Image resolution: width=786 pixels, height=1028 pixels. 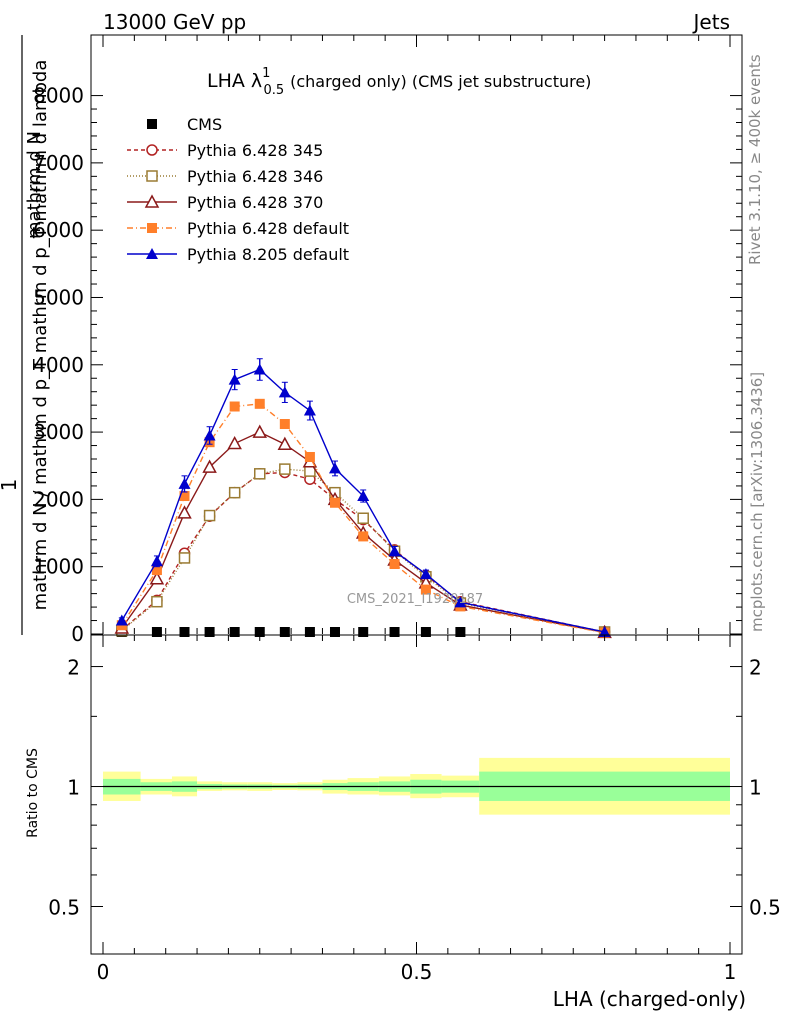 I want to click on y-tick-label: 4000, so click(x=58, y=365).